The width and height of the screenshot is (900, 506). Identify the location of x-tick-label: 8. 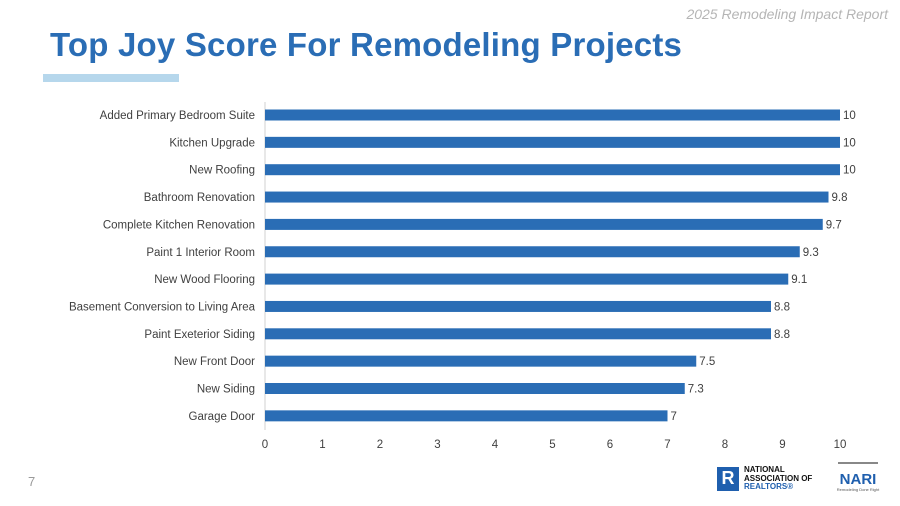
(725, 445).